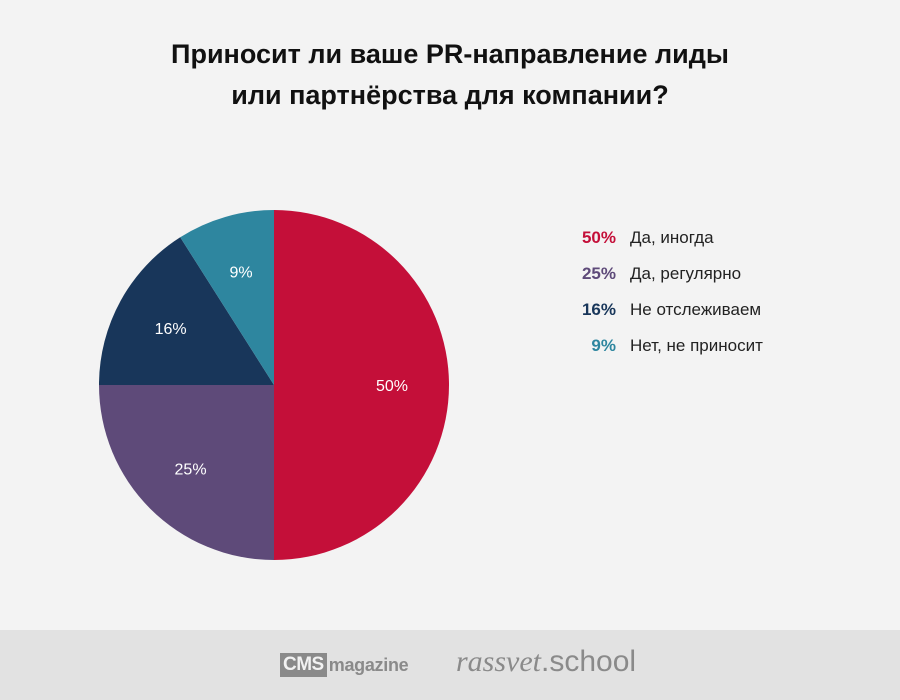  Describe the element at coordinates (696, 309) in the screenshot. I see `legend-label-3: Не отслеживаем` at that location.